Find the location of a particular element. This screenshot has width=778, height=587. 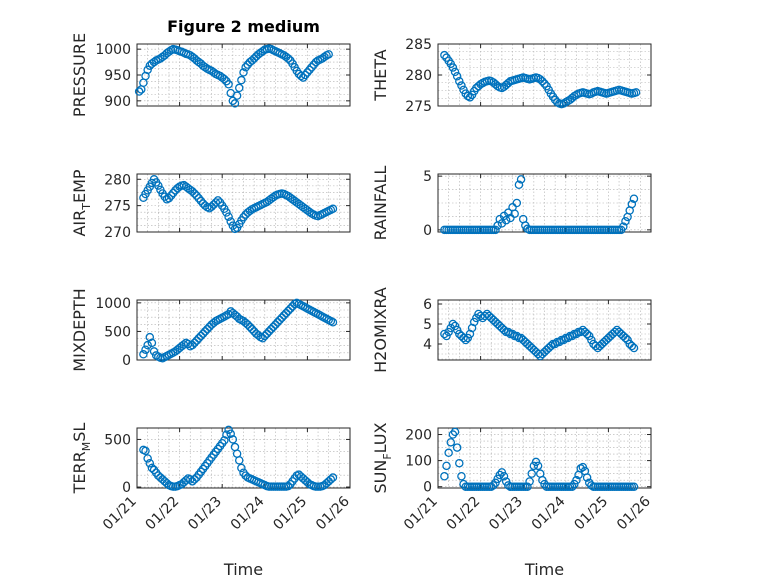

y-tick-label: 280 is located at coordinates (117, 180).